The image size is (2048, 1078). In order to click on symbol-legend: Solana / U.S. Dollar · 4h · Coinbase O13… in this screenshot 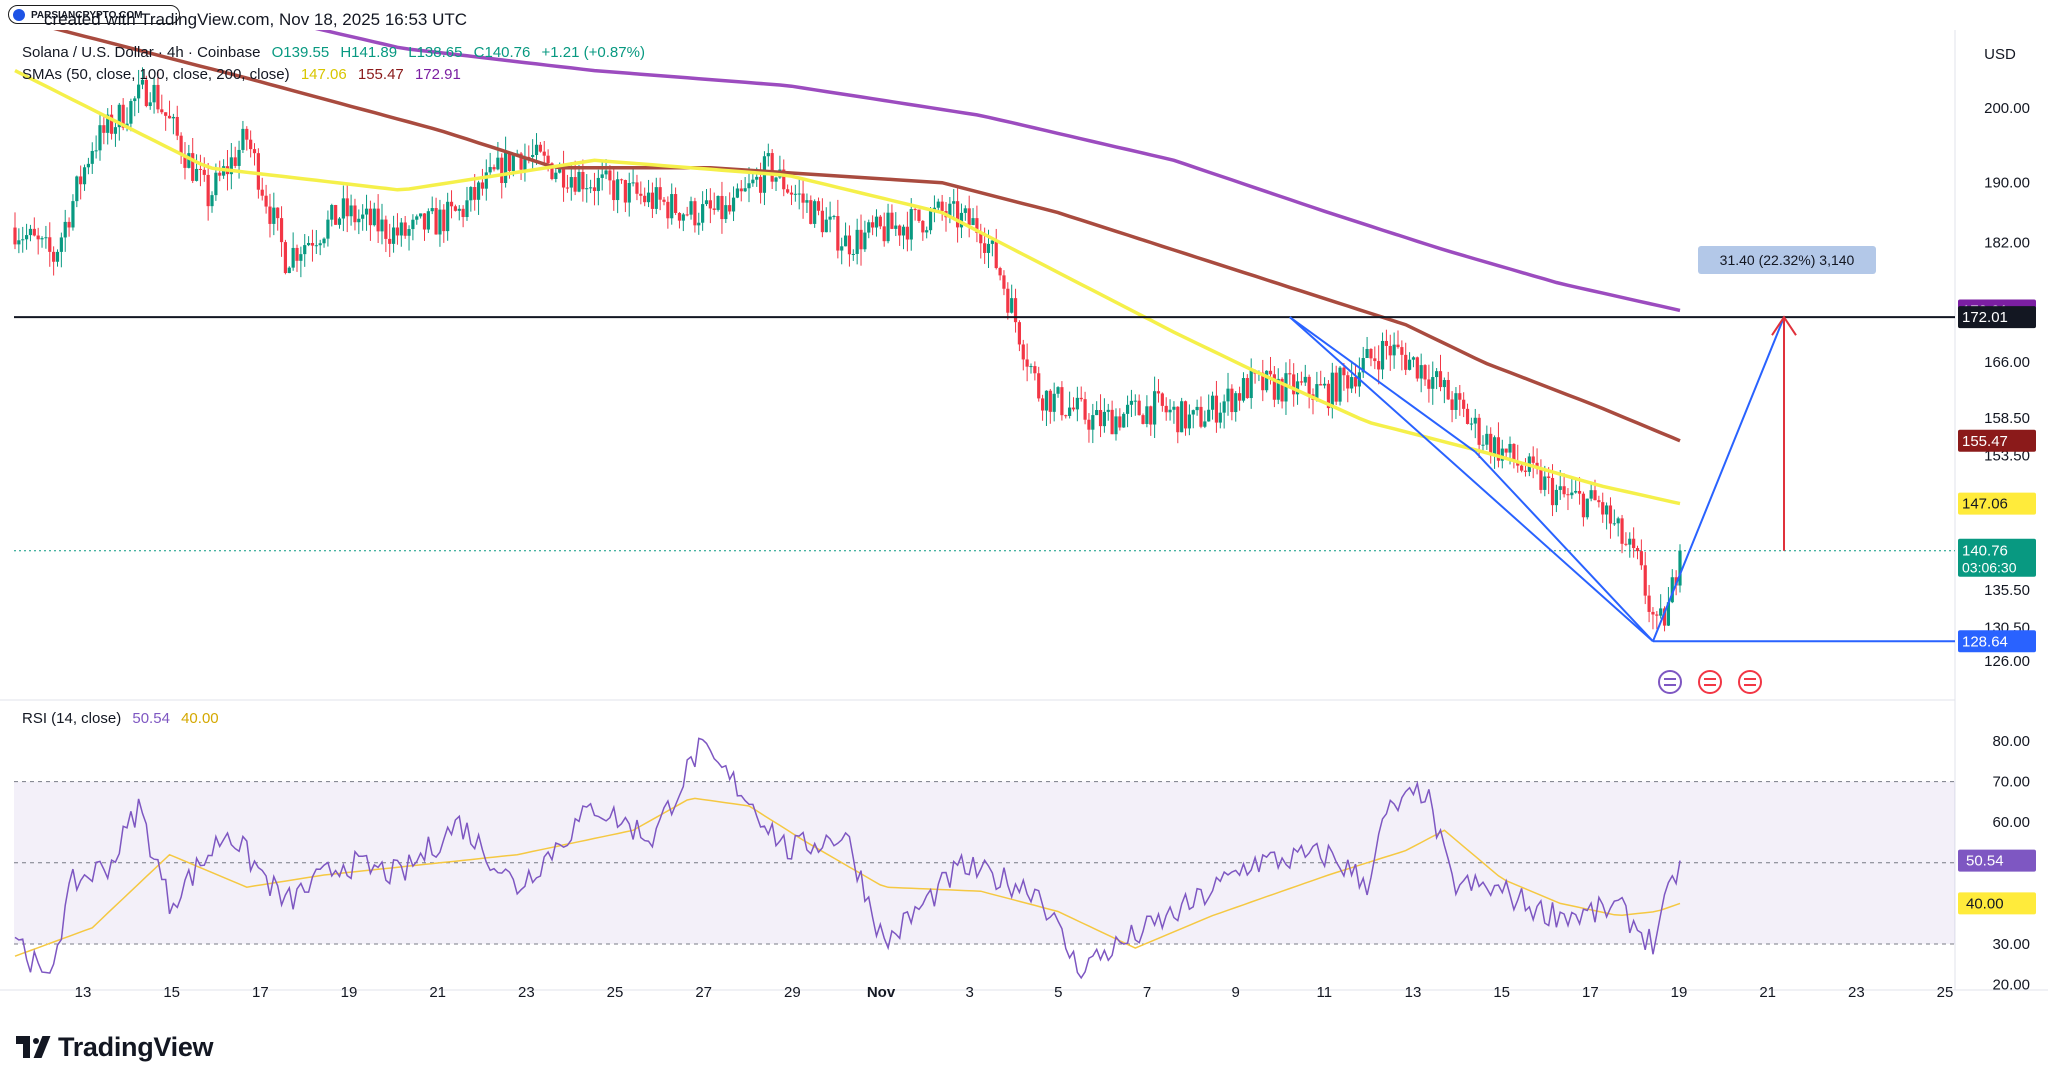, I will do `click(337, 52)`.